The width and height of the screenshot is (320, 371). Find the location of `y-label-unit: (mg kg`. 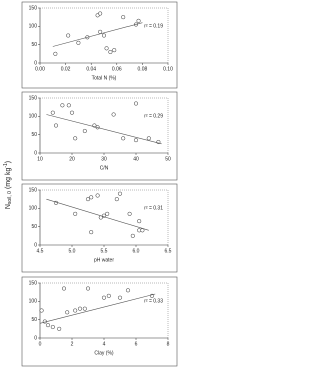

y-label-unit: (mg kg is located at coordinates (8, 179).